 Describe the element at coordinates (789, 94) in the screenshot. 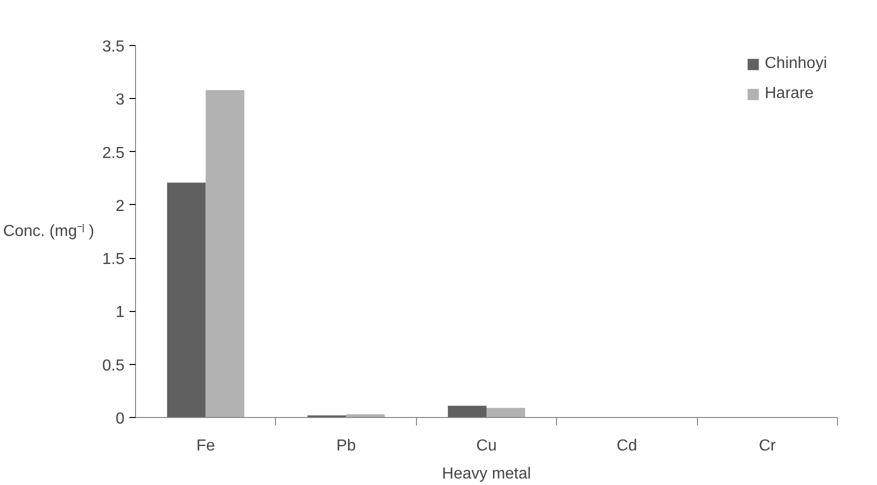

I see `legend-label: Harare` at that location.